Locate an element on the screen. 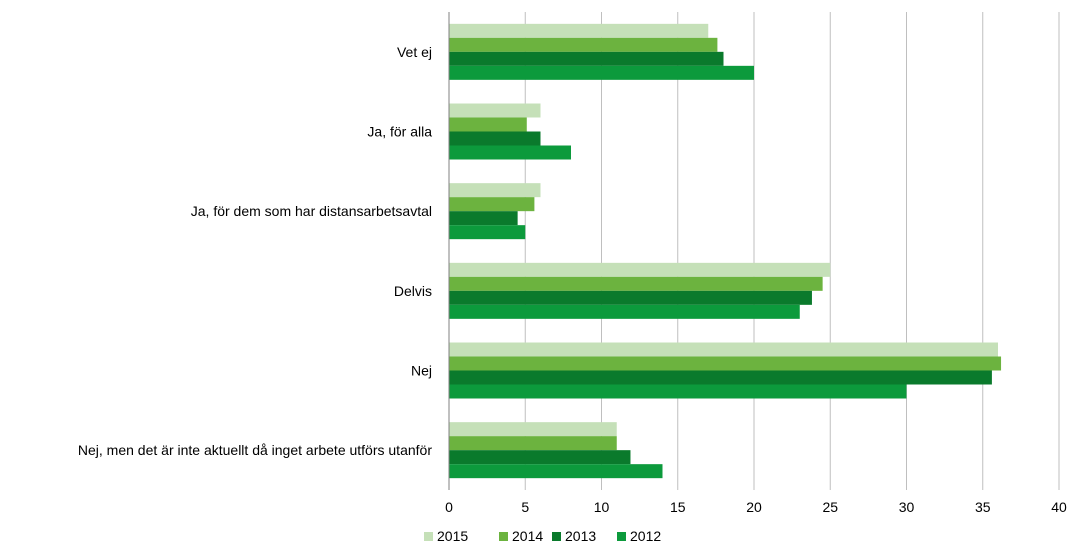  category-label: Ja, för dem som har distansarbetsavtal is located at coordinates (311, 211).